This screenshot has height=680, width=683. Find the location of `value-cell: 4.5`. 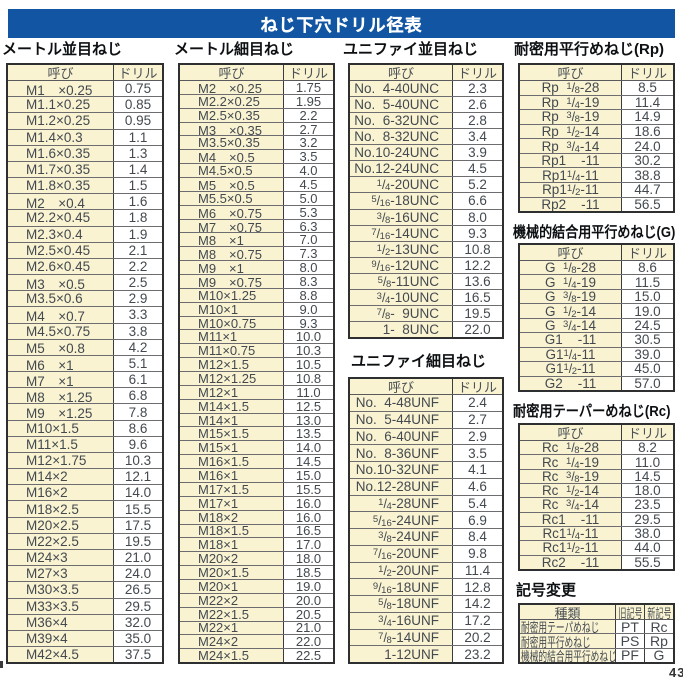

value-cell: 4.5 is located at coordinates (477, 169).